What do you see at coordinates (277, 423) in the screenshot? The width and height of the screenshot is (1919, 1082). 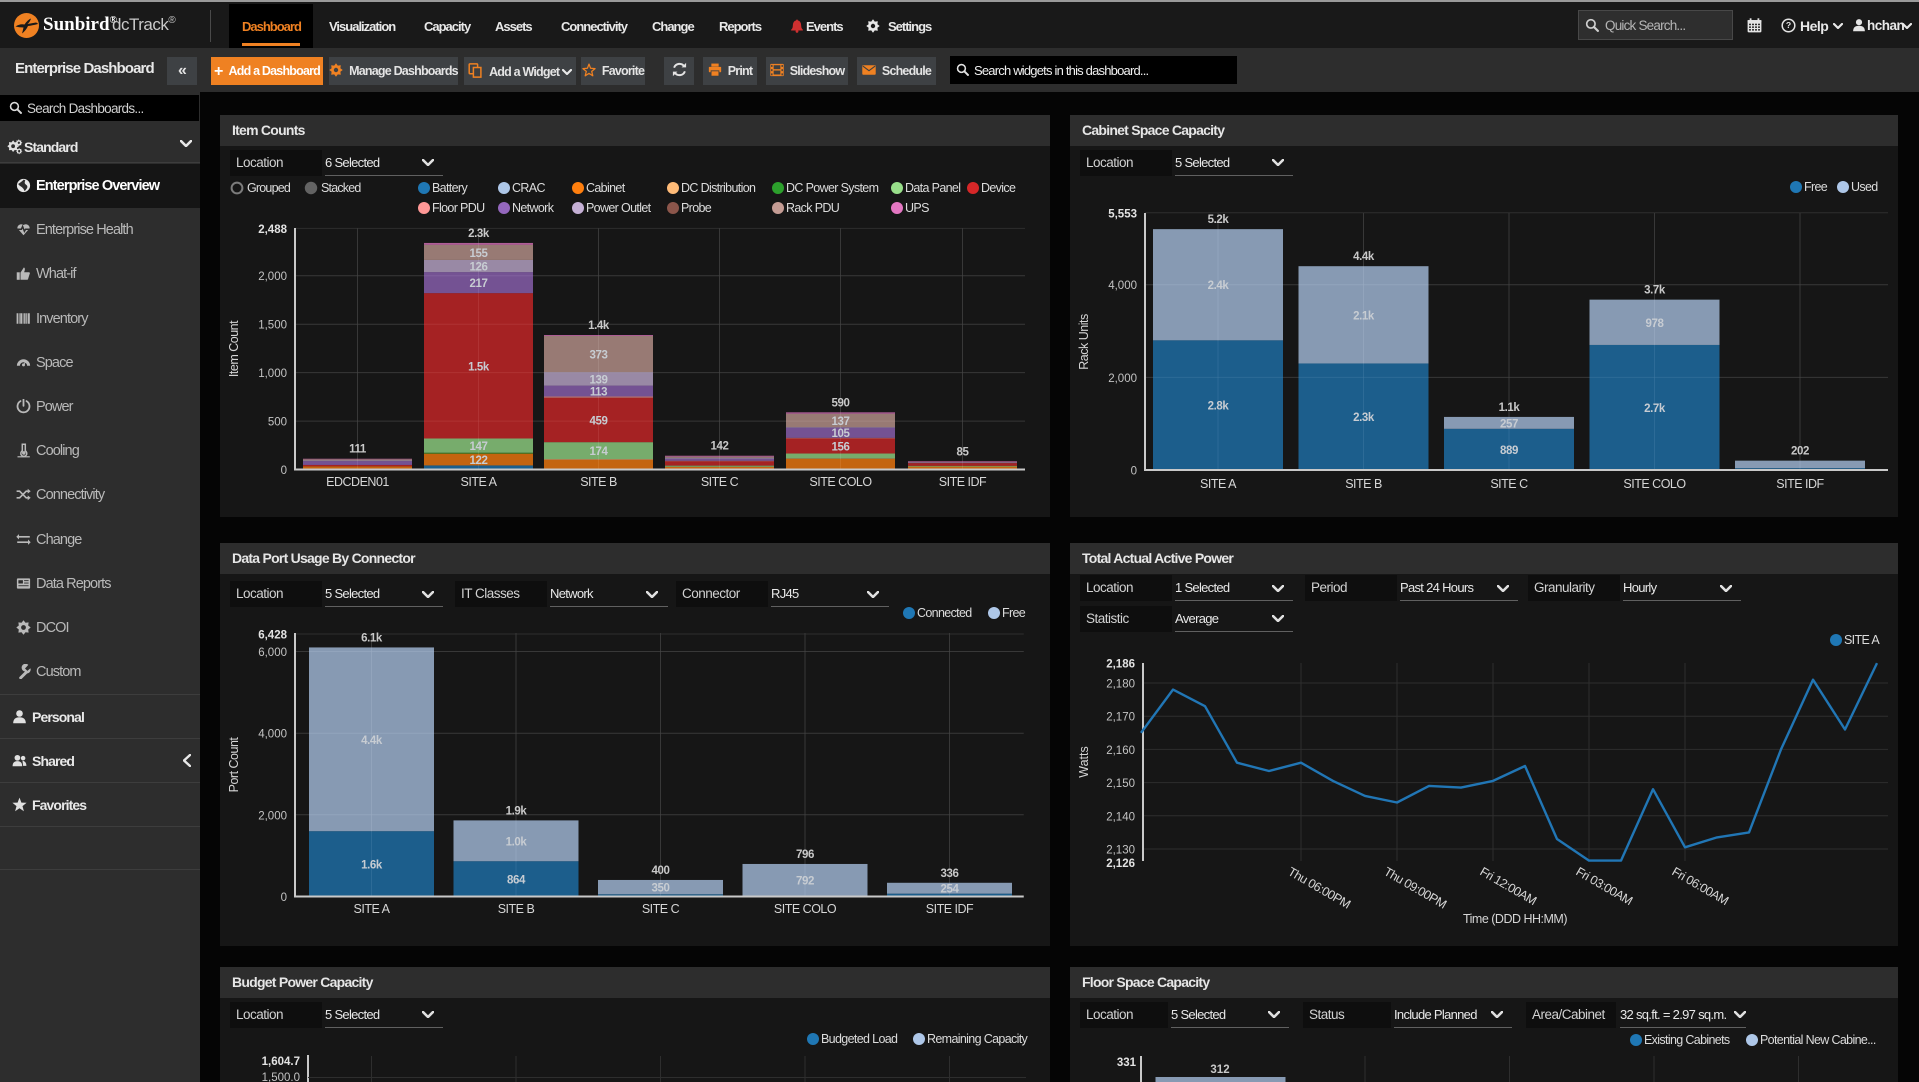 I see `svg-text: 500` at bounding box center [277, 423].